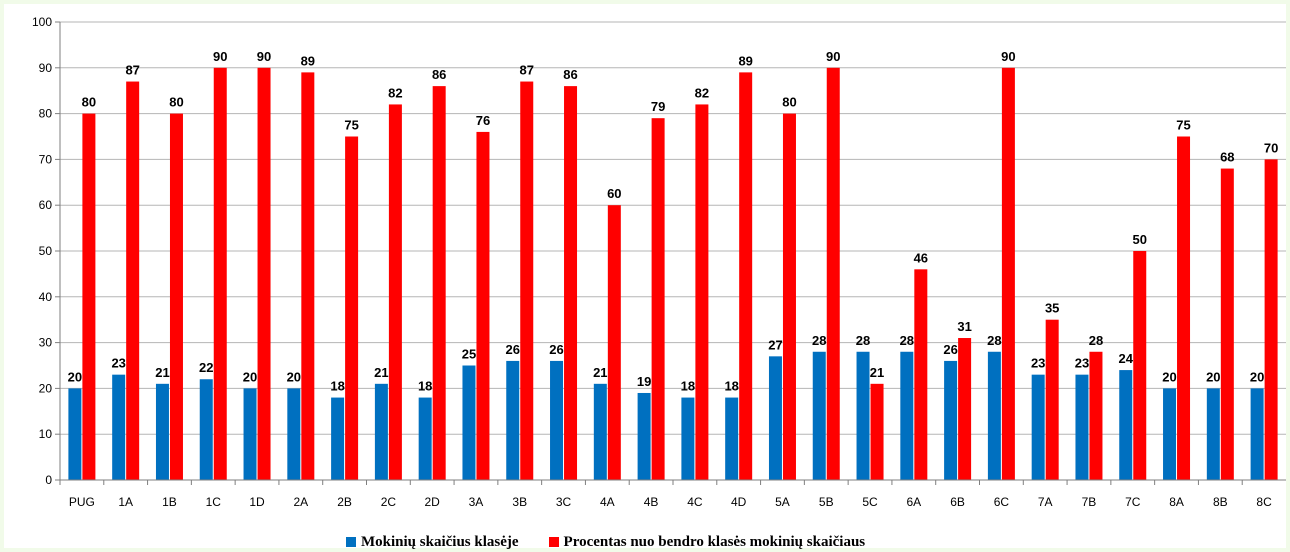 This screenshot has width=1290, height=552. What do you see at coordinates (745, 60) in the screenshot?
I see `data-label-red-4D: 89` at bounding box center [745, 60].